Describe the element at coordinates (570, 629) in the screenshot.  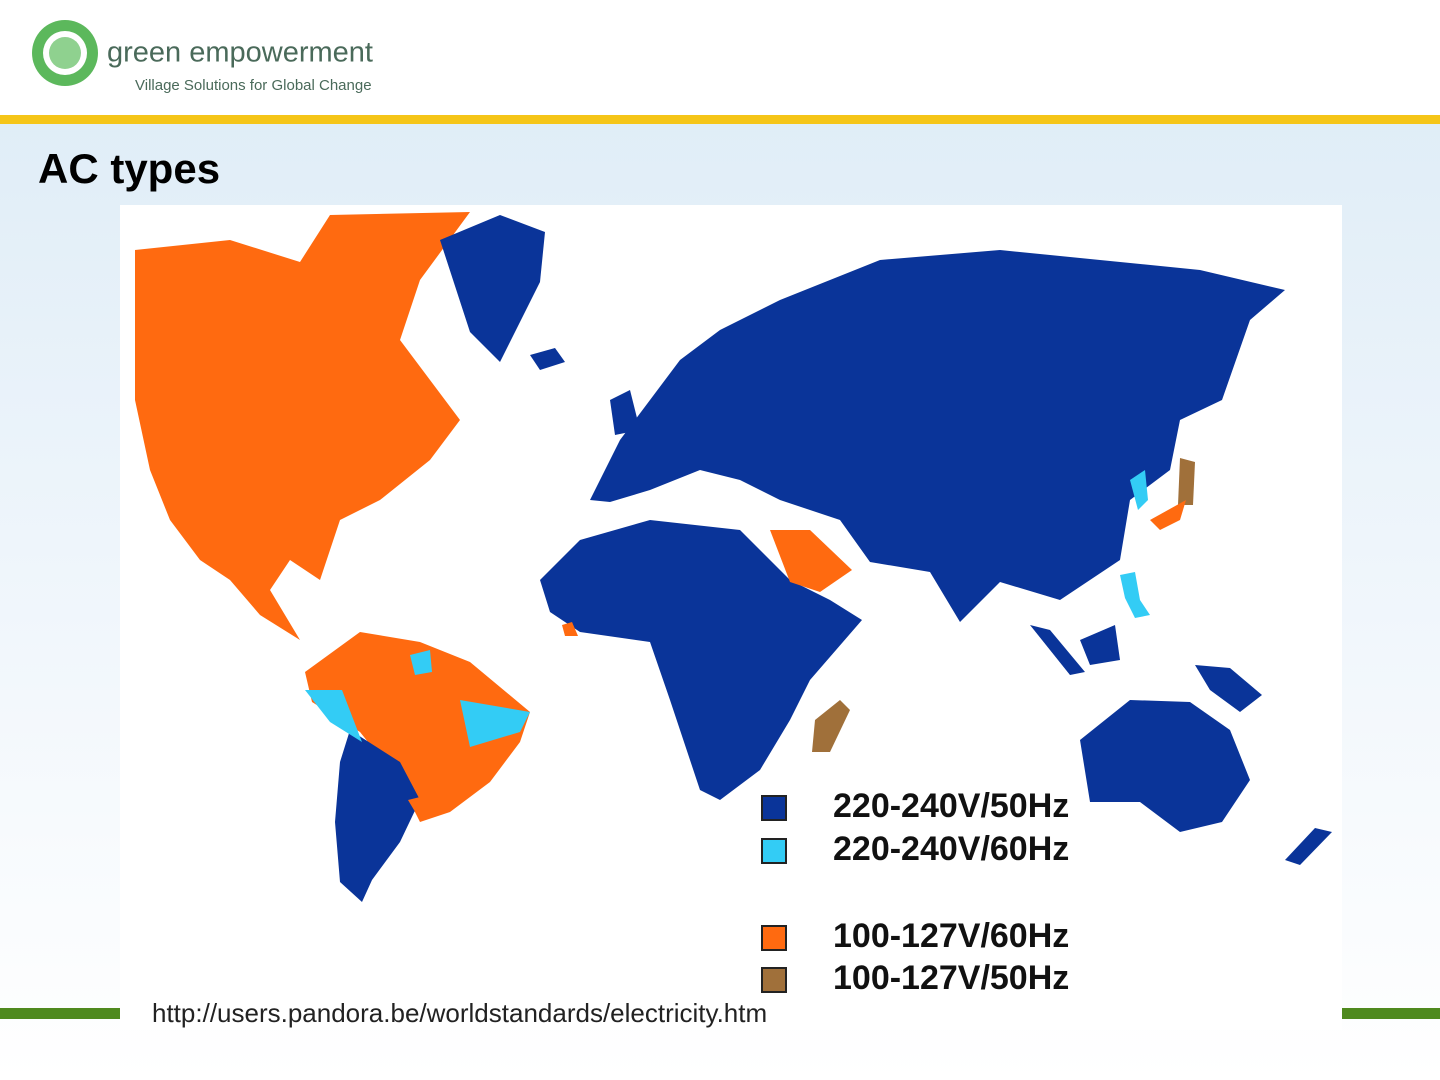
I see `liberia` at that location.